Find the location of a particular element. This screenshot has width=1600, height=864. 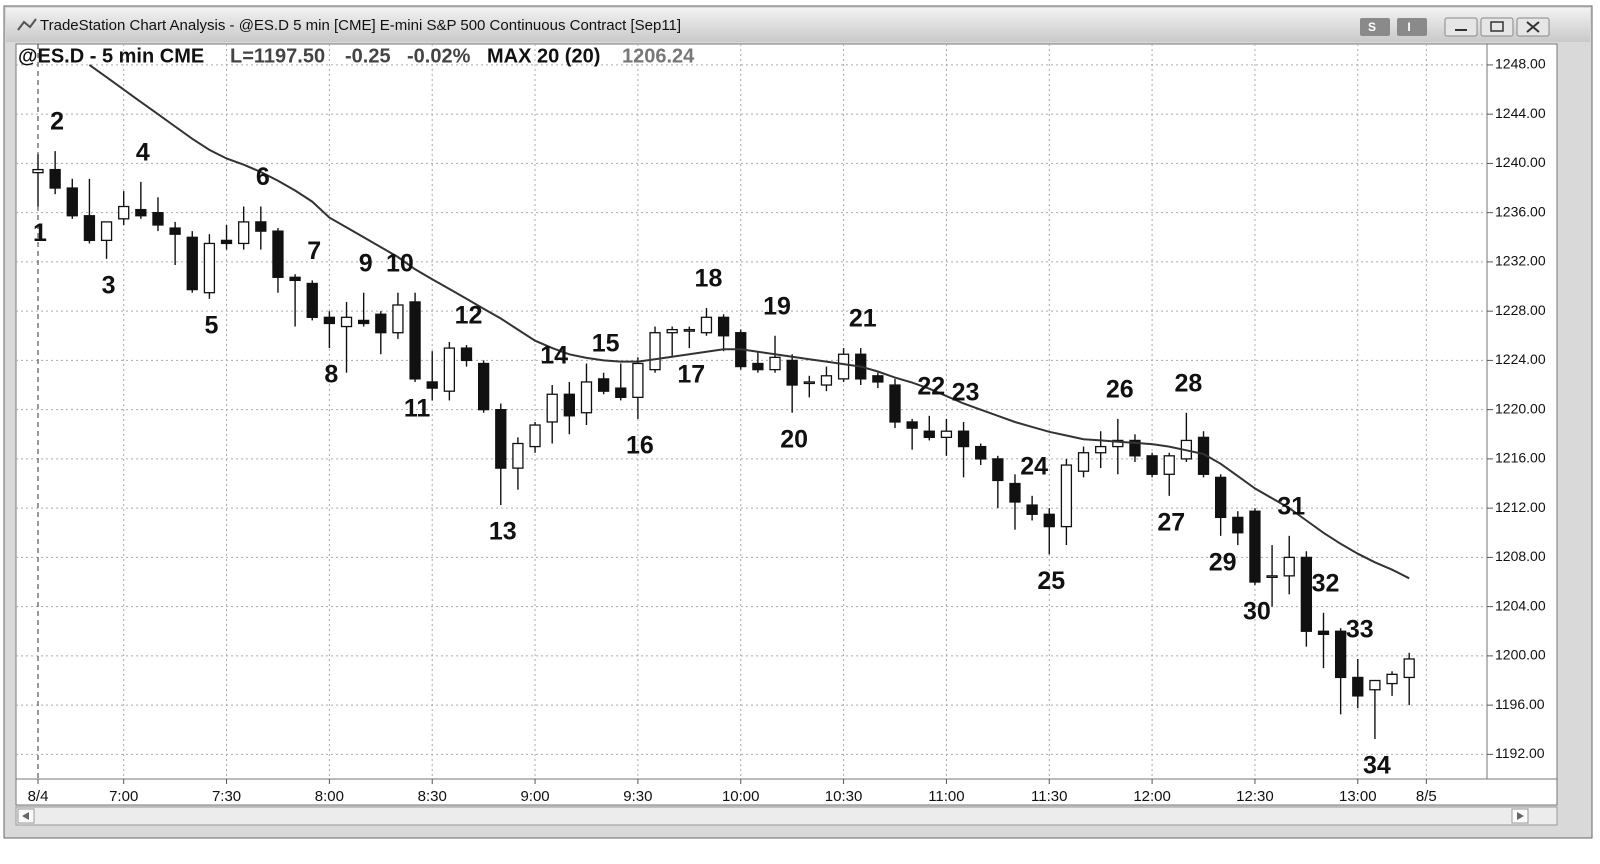

y-tick-label: 1200.00 is located at coordinates (1520, 655).